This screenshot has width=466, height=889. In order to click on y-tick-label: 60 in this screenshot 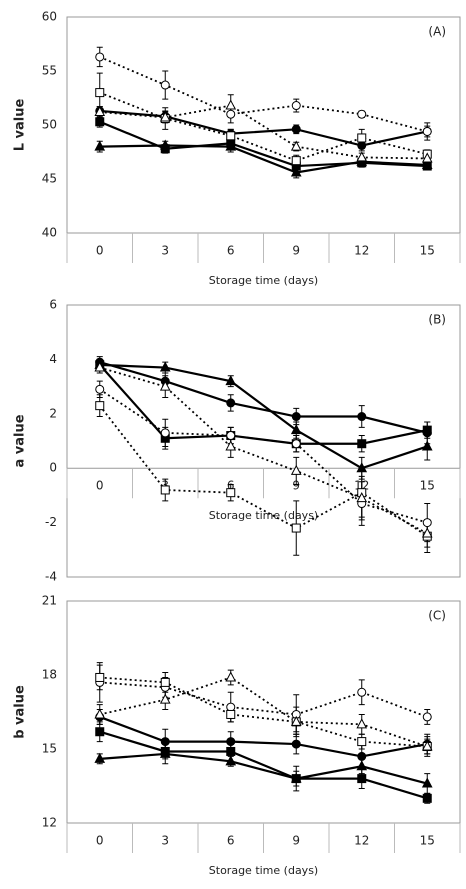, I will do `click(49, 17)`.